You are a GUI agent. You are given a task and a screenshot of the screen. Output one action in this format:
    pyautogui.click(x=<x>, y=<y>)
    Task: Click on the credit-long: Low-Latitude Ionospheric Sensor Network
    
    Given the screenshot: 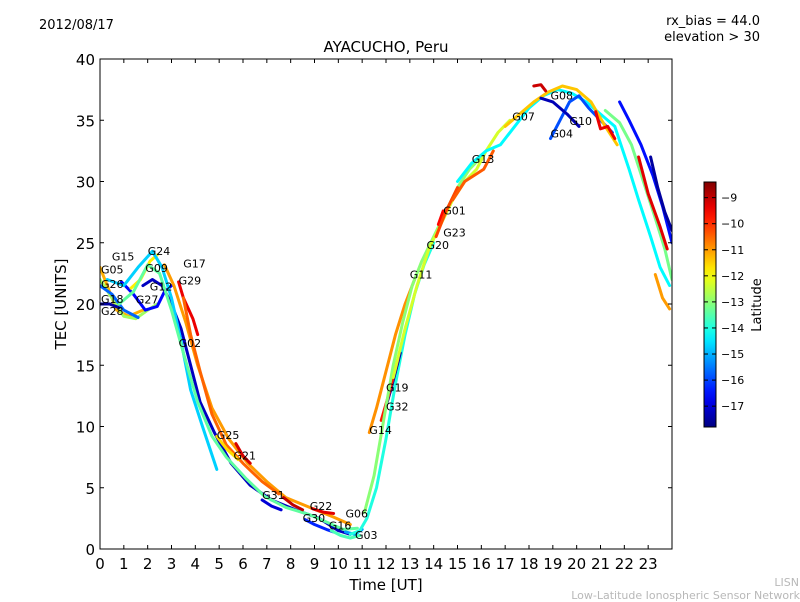 What is the action you would take?
    pyautogui.click(x=685, y=595)
    